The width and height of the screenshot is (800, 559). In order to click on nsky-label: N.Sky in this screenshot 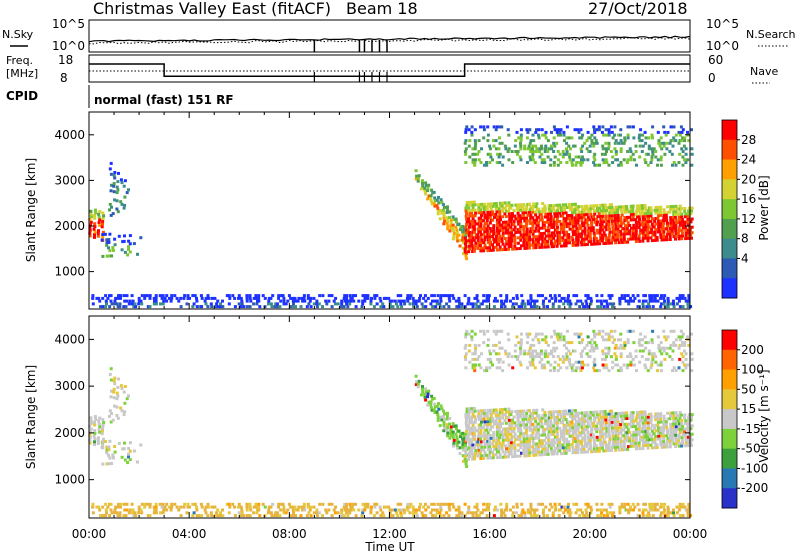, I will do `click(18, 34)`.